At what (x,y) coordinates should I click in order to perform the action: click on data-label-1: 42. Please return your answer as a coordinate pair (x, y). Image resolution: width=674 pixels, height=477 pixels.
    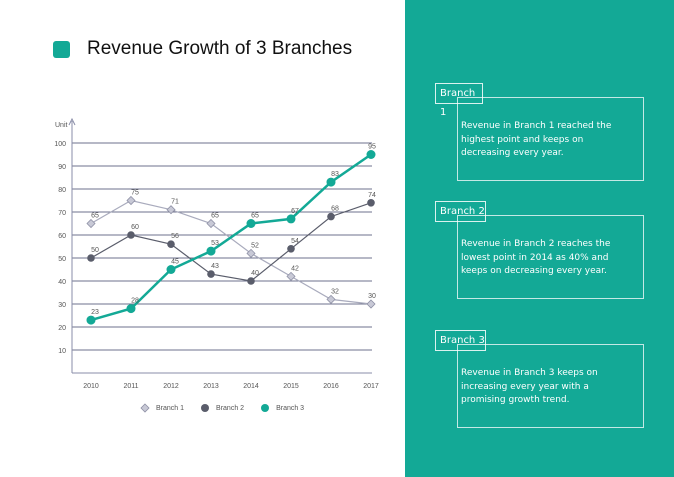
    Looking at the image, I should click on (295, 268).